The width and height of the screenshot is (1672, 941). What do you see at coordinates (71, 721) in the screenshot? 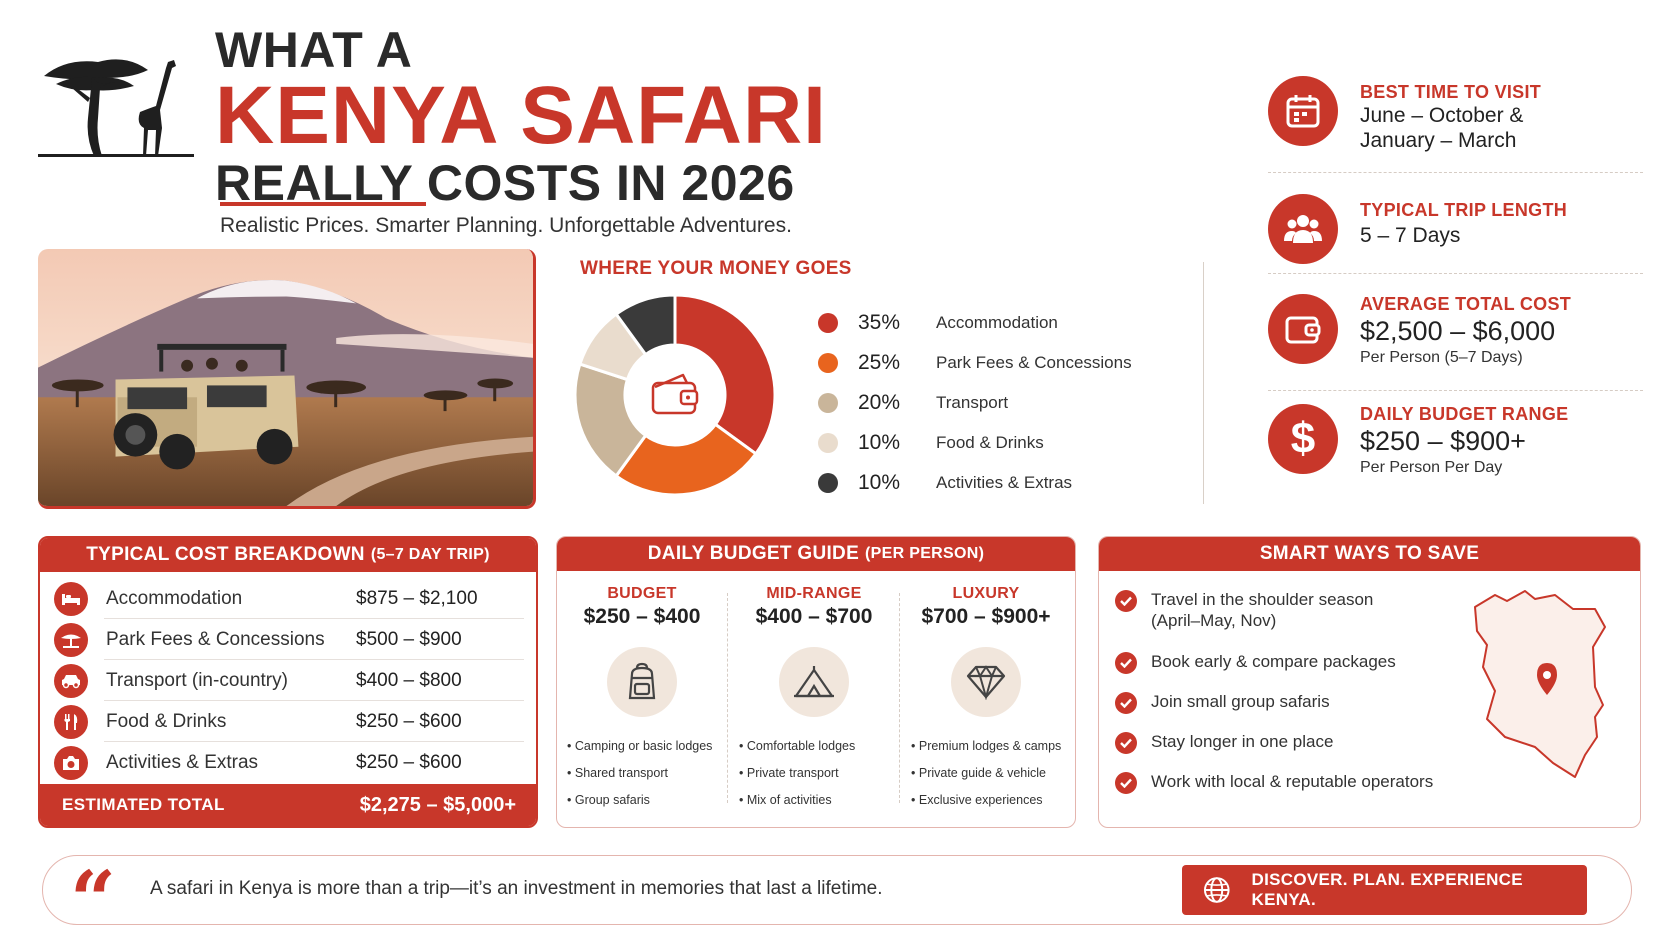
I see `utensils-icon` at bounding box center [71, 721].